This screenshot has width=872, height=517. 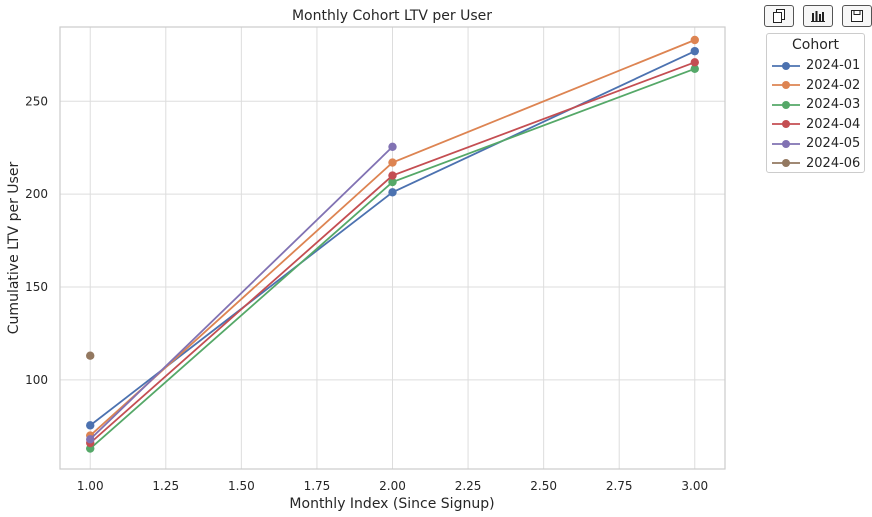 I want to click on copy-button, so click(x=779, y=16).